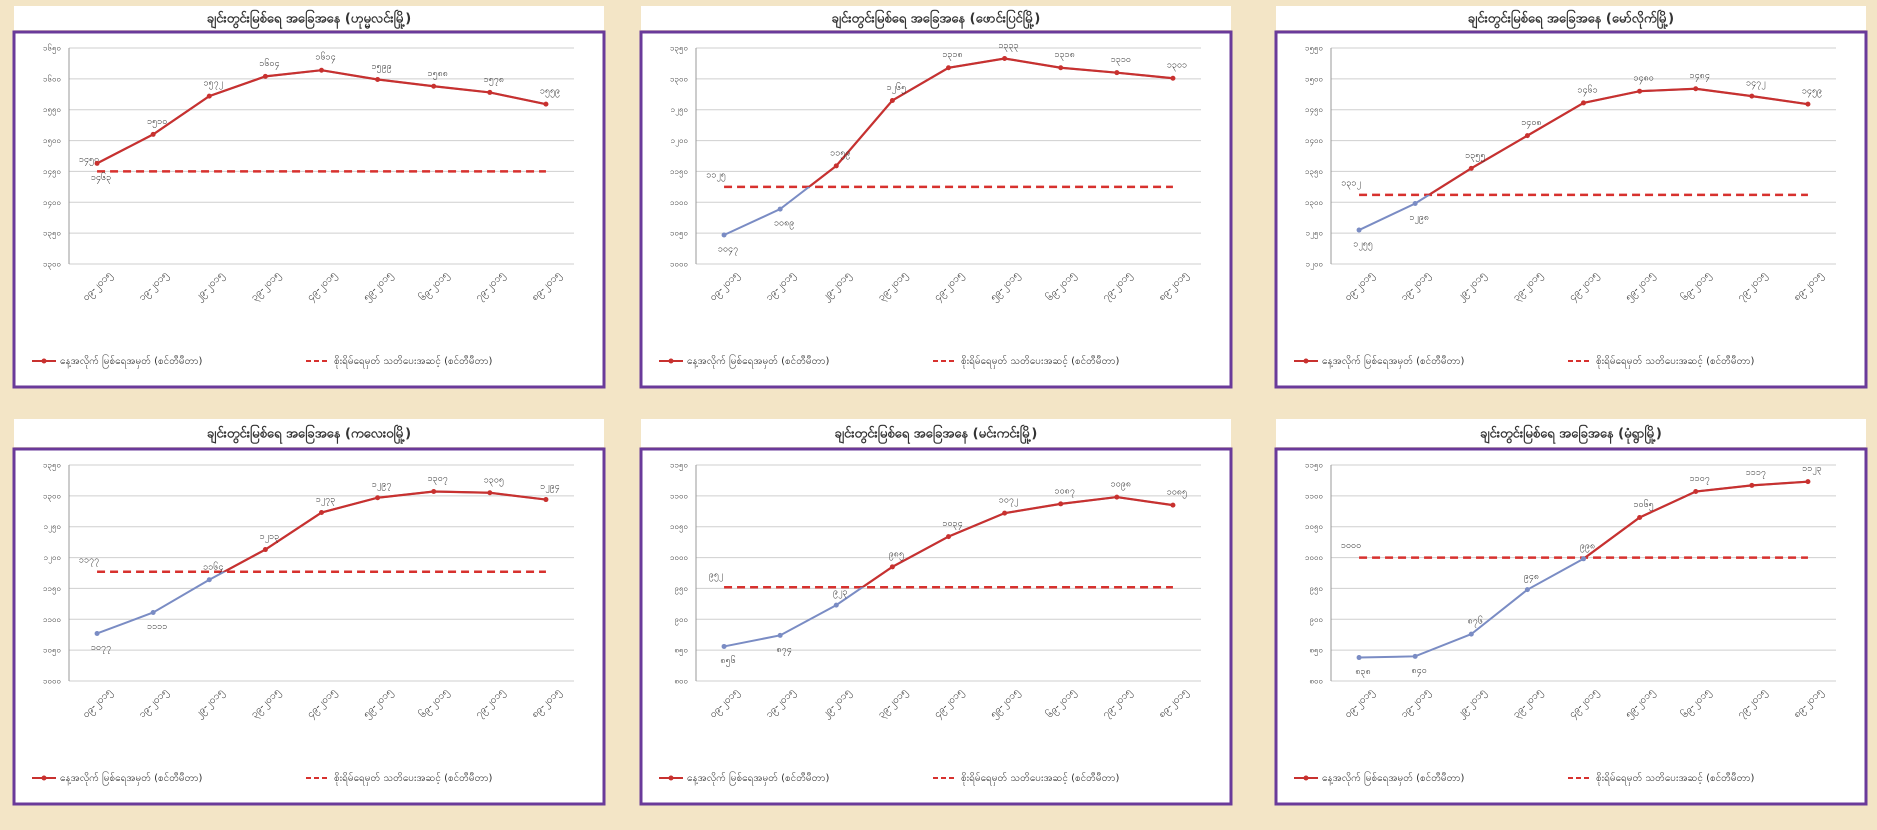  What do you see at coordinates (101, 648) in the screenshot?
I see `data-label: ၁၀၇၇` at bounding box center [101, 648].